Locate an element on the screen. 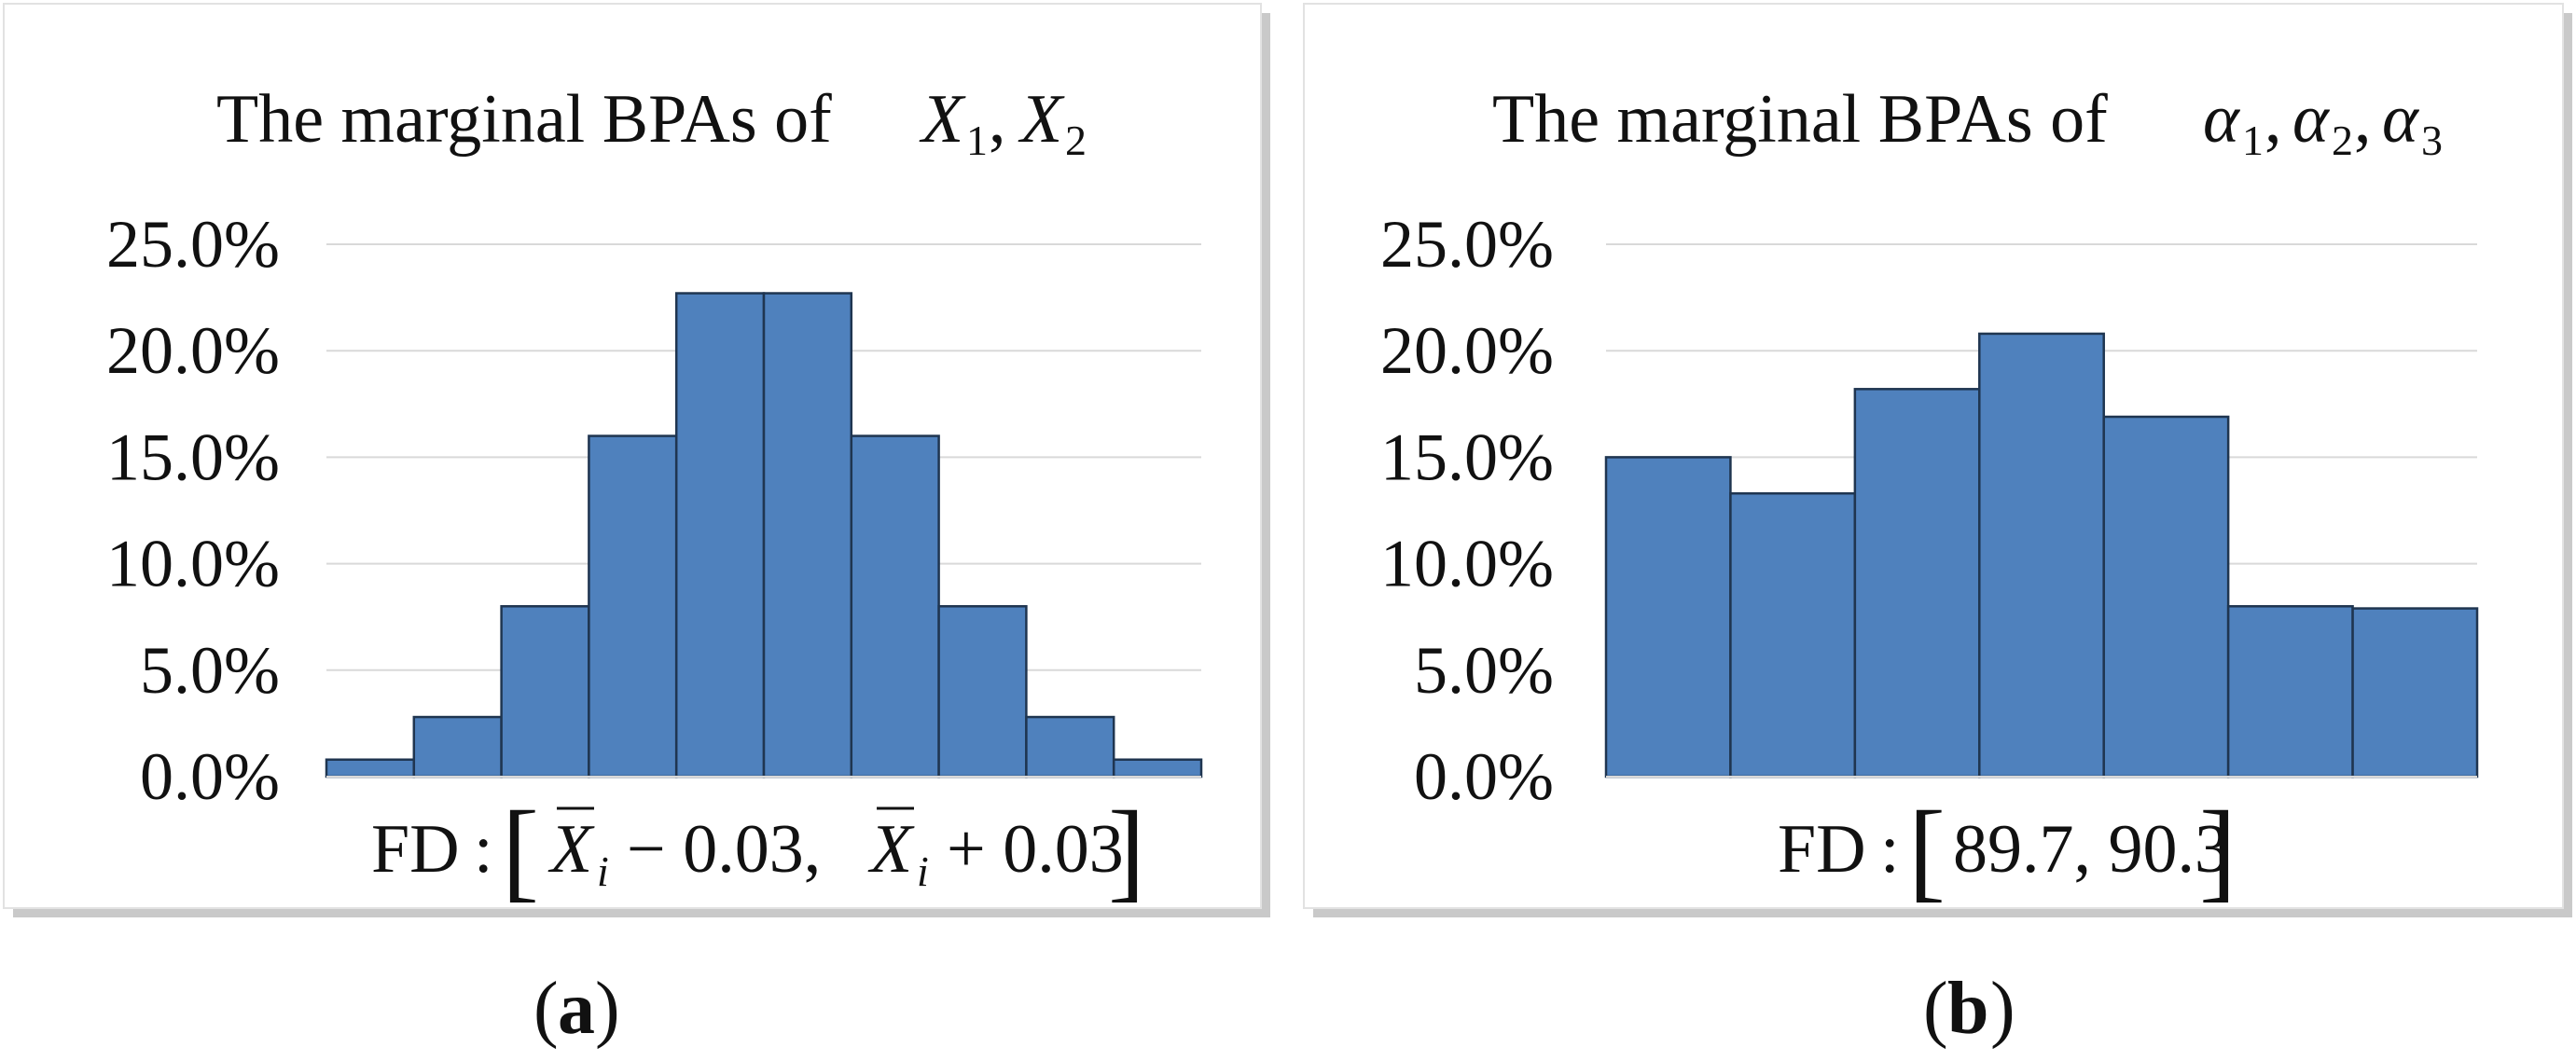 This screenshot has width=2576, height=1061. x-label-a: FD : [ X i − 0.03, X i + 0.03 ] is located at coordinates (758, 850).